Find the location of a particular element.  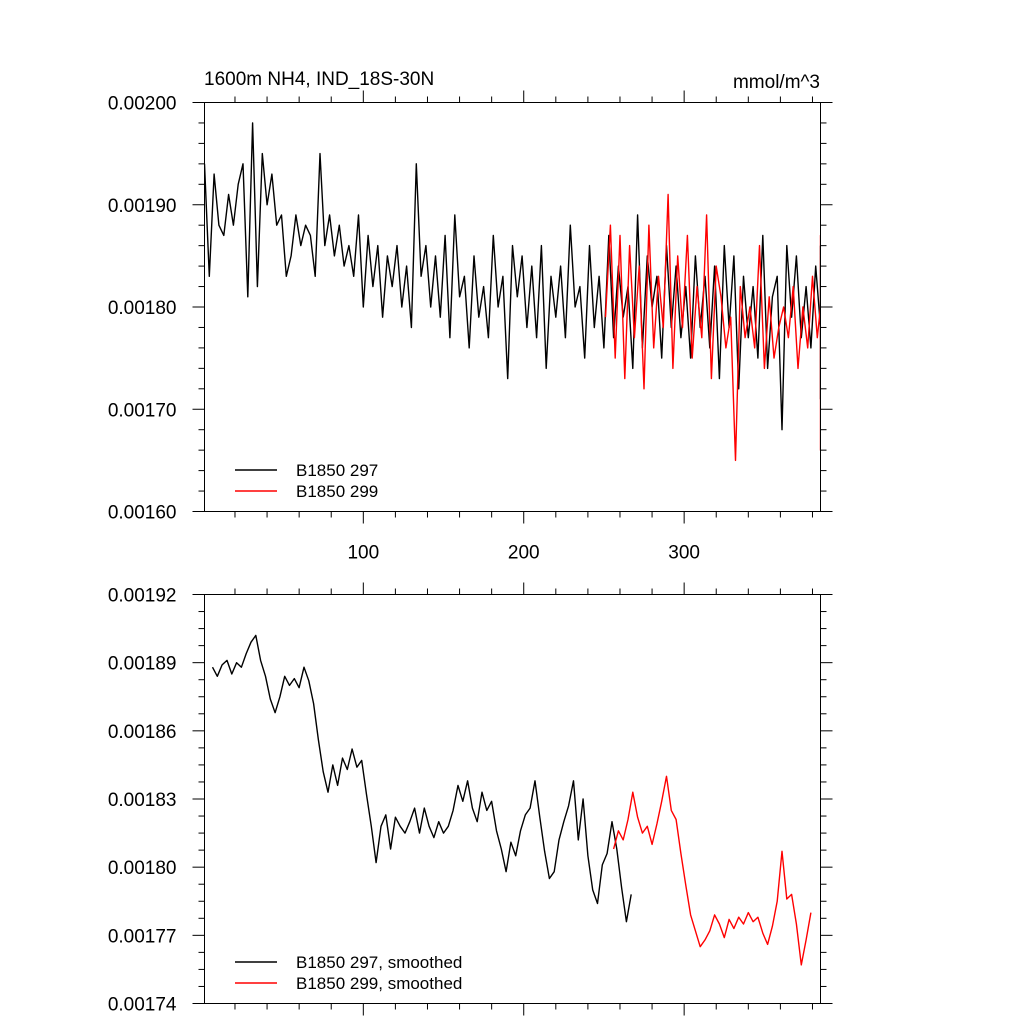

y-tick-label: 0.00174 is located at coordinates (142, 1005).